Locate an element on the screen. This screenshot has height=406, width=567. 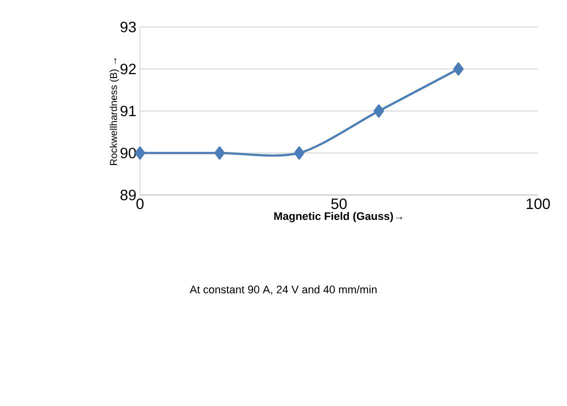
x-tick-label: 0 is located at coordinates (140, 204).